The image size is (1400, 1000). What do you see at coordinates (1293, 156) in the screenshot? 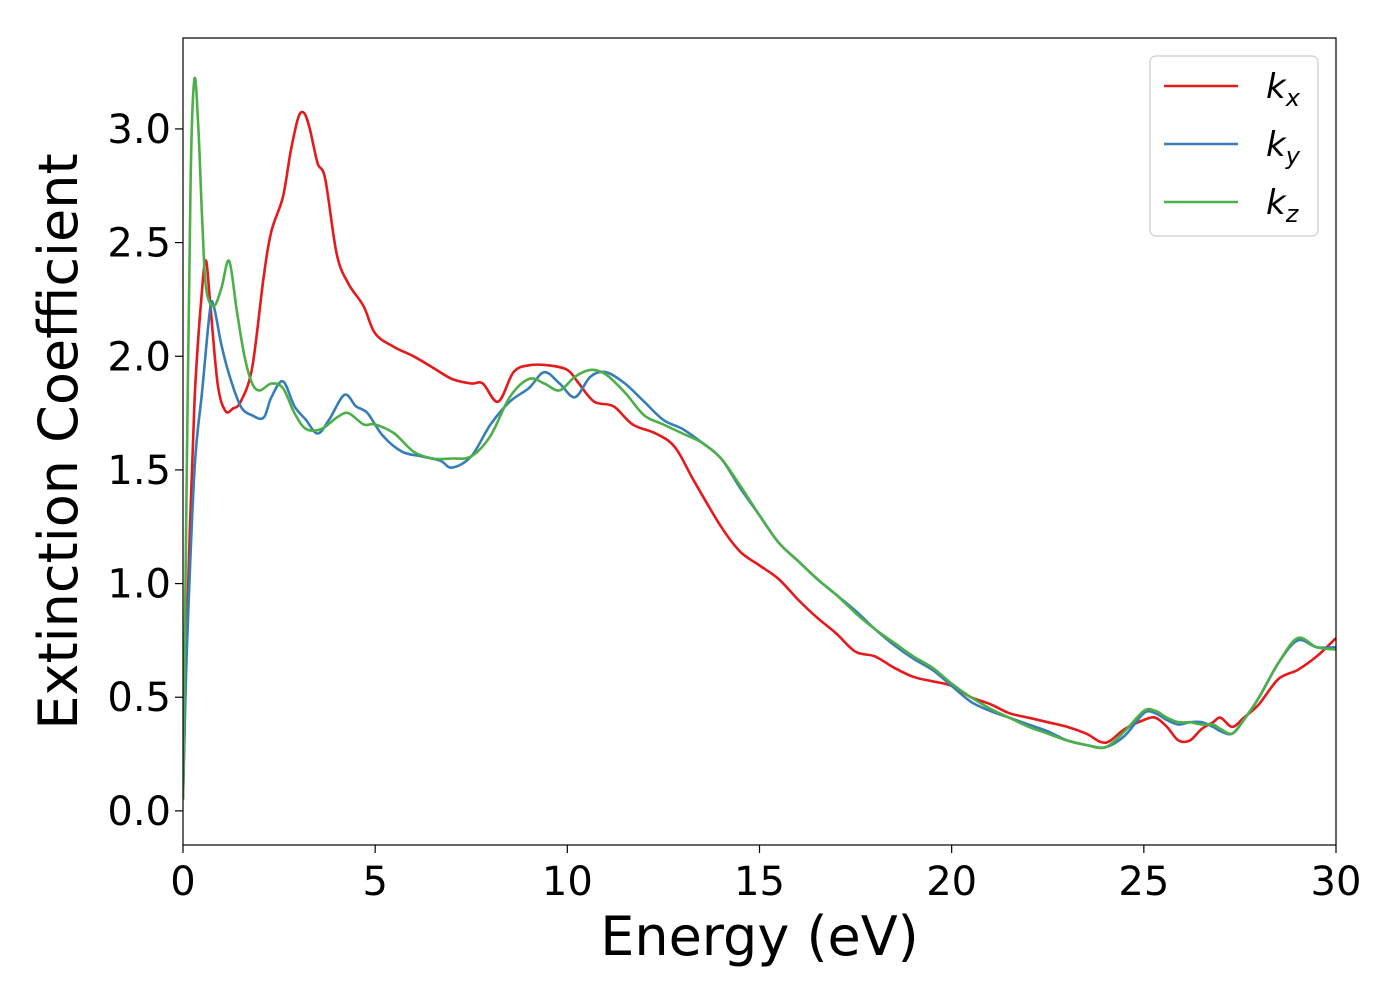
I see `legend-label-subscript: y` at bounding box center [1293, 156].